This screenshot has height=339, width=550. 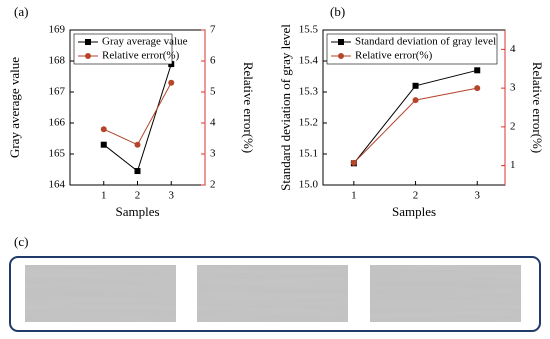 I want to click on y-tick-label: 166, so click(x=57, y=123).